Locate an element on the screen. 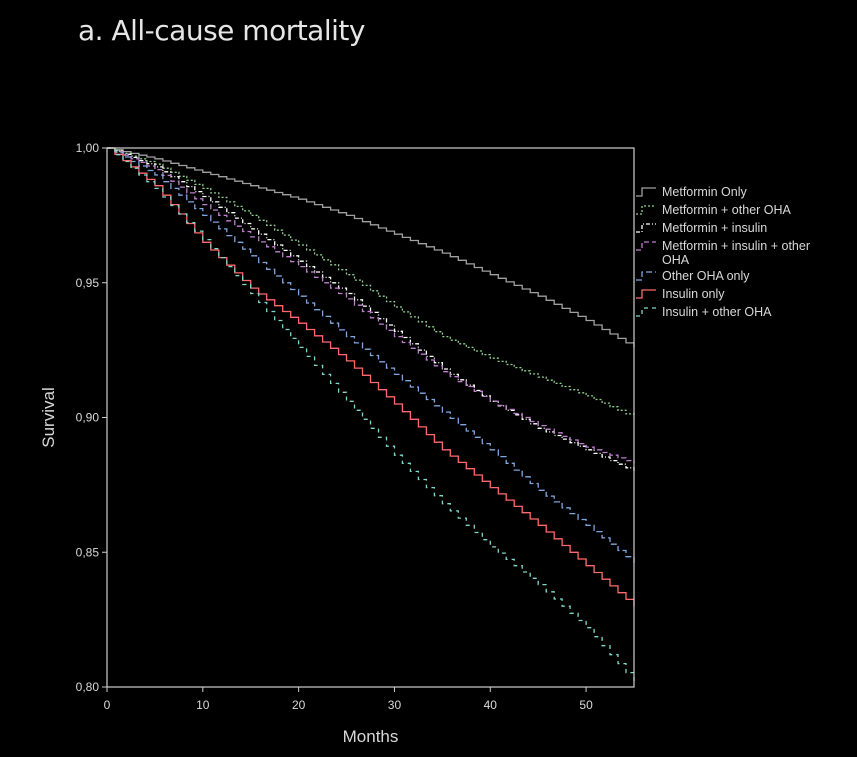  x-tick-label: 10 is located at coordinates (203, 705).